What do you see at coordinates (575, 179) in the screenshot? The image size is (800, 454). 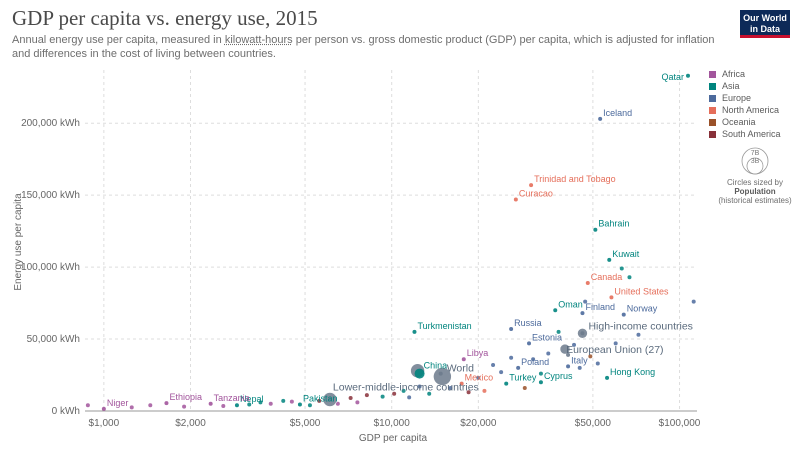 I see `point-label-trinidad-and-tobago: Trinidad and Tobago` at bounding box center [575, 179].